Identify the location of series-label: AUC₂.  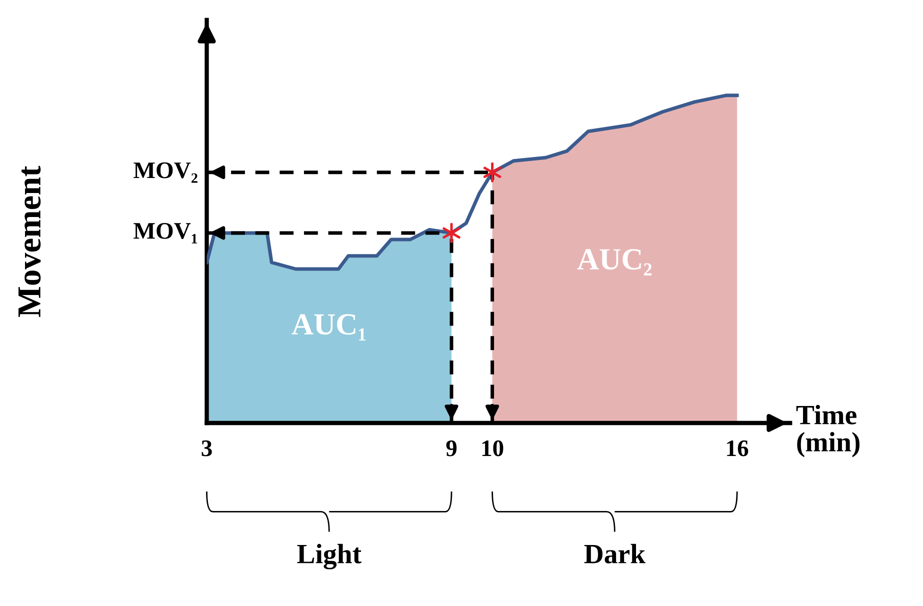
(614, 262).